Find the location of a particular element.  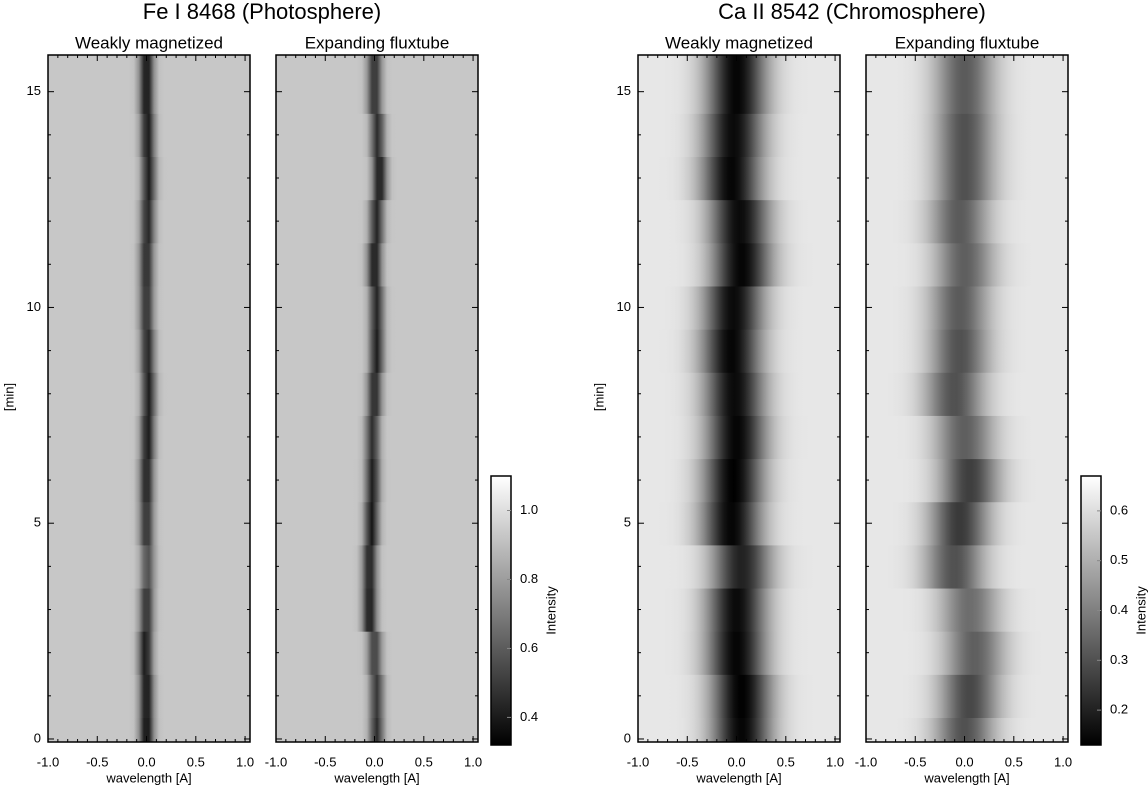

group-title: Fe I 8468 (Photosphere) is located at coordinates (262, 12).